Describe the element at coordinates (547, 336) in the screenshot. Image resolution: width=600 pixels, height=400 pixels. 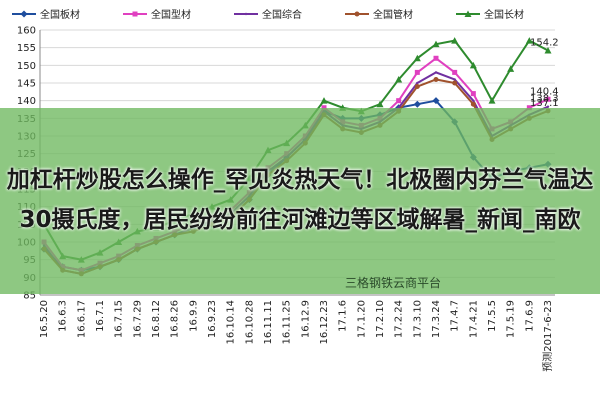
I see `x-tick-label: 预测2017-6-23` at that location.